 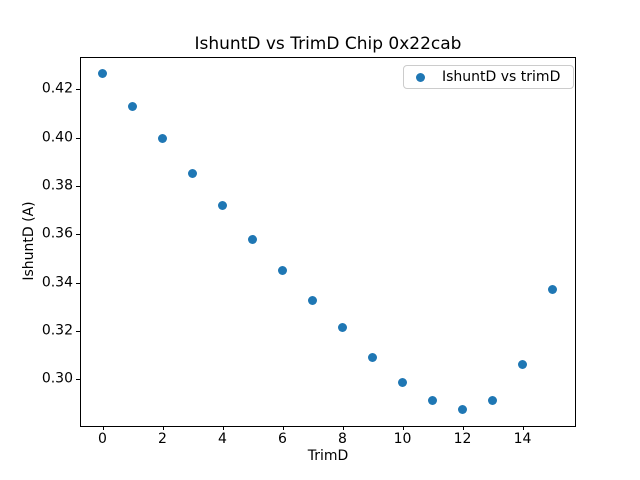 I want to click on y-tick-label: 0.36, so click(x=57, y=233).